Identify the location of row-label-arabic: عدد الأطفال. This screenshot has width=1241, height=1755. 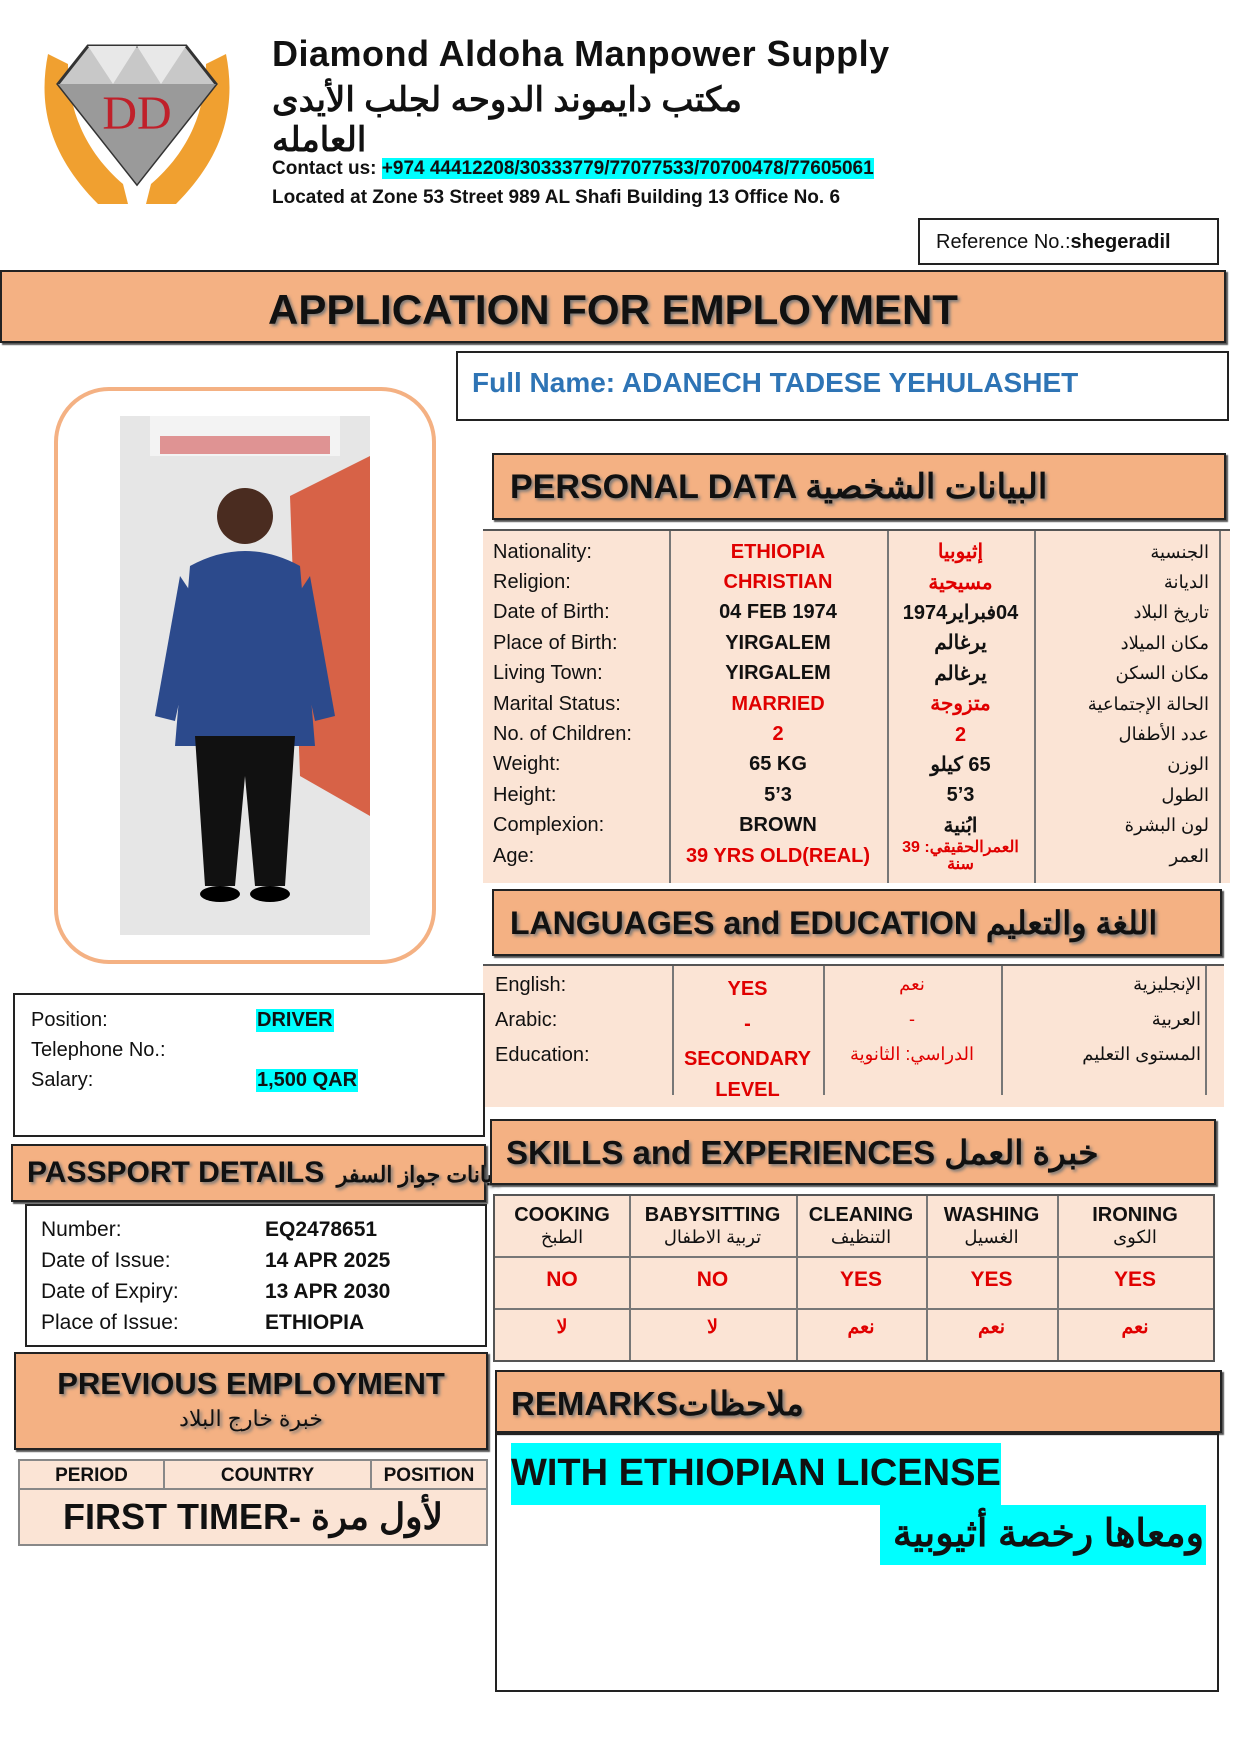
(1163, 734).